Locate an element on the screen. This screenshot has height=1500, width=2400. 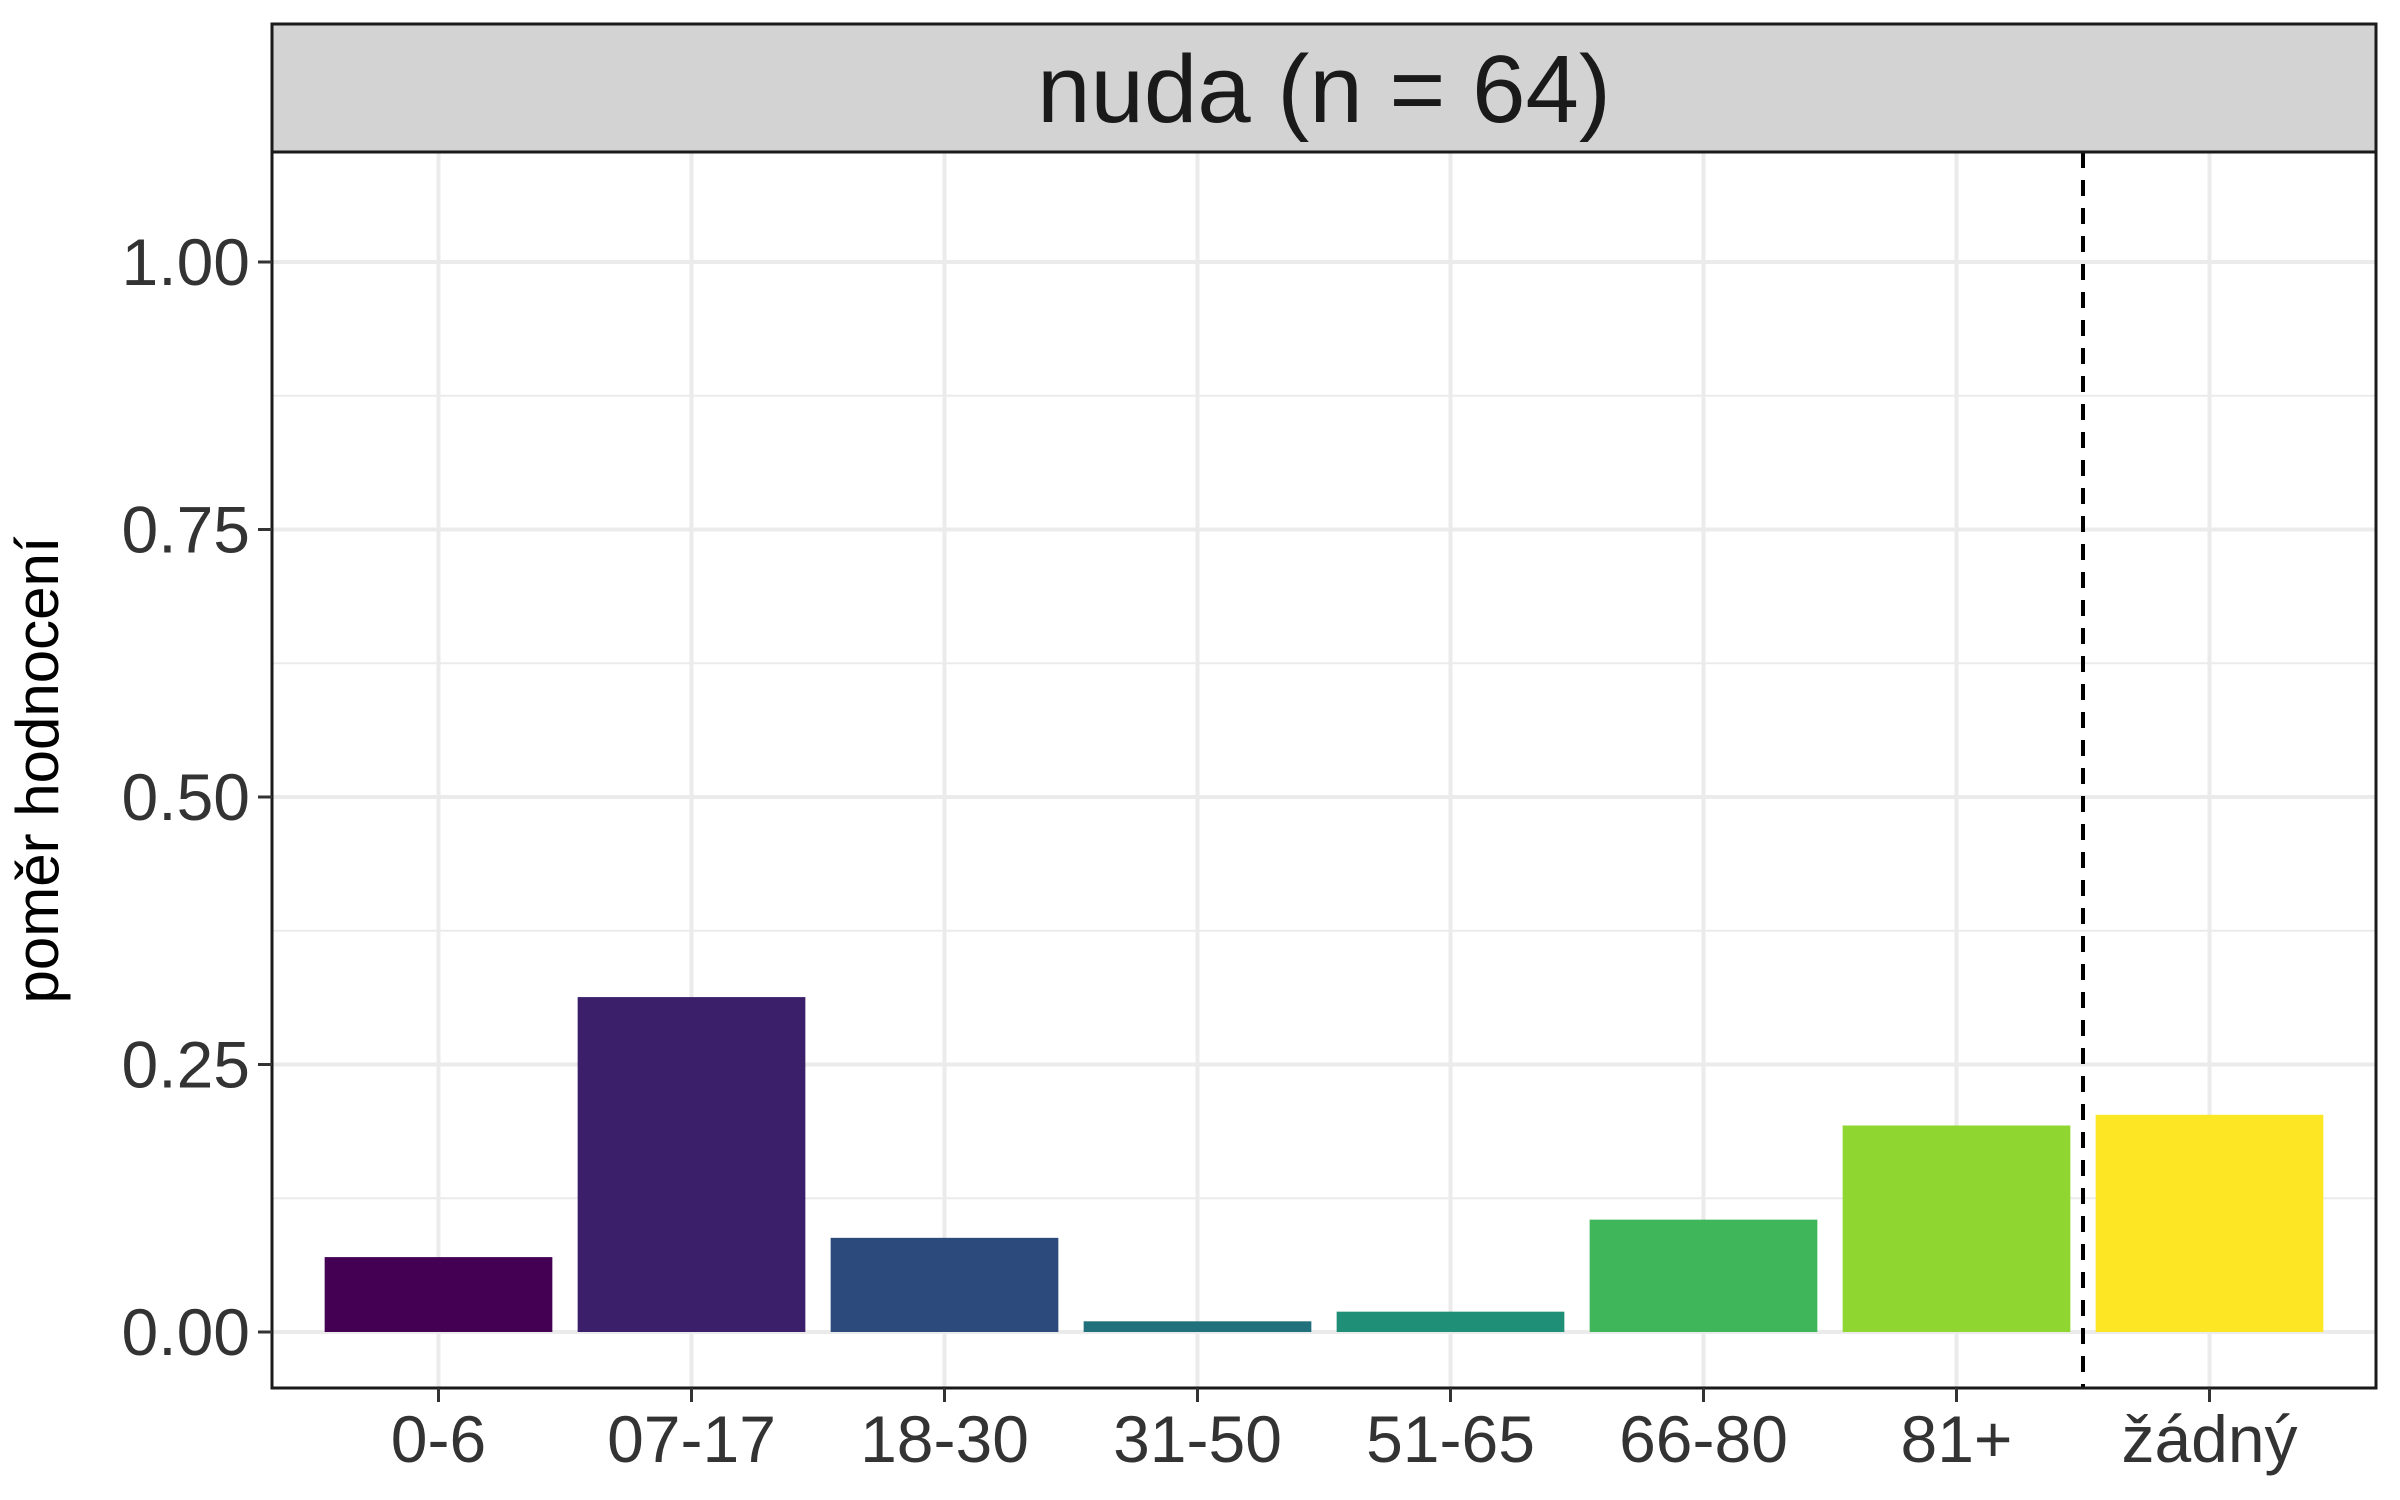
y-axis: 0.00 0.25 0.50 0.75 1.00 is located at coordinates (197, 797).